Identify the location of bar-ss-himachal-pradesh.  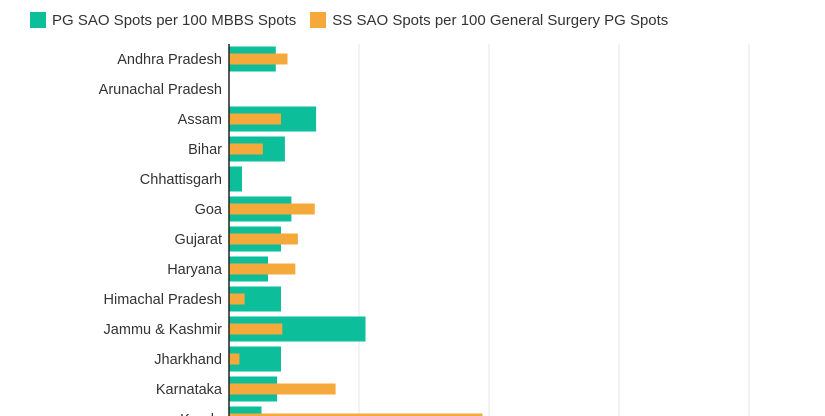
(237, 299).